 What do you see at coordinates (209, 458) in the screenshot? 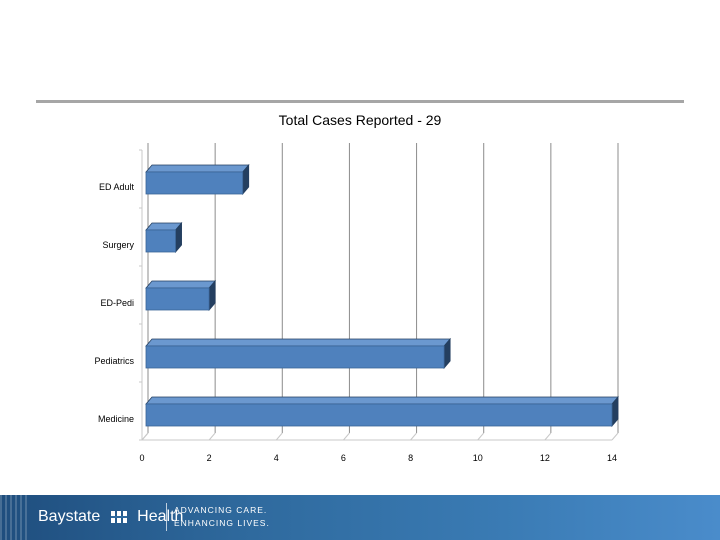
I see `x-tick-label: 2` at bounding box center [209, 458].